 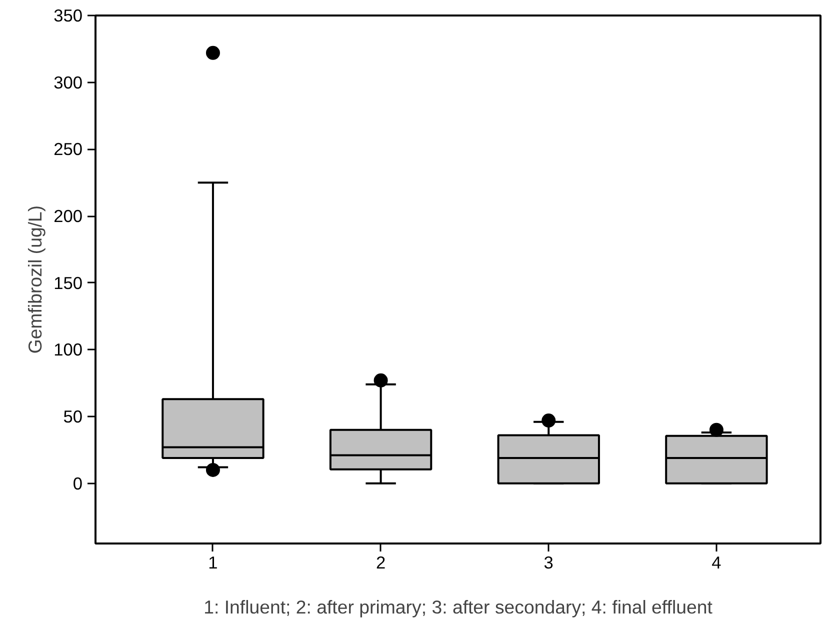 I want to click on x-tick-label: 3, so click(x=549, y=562).